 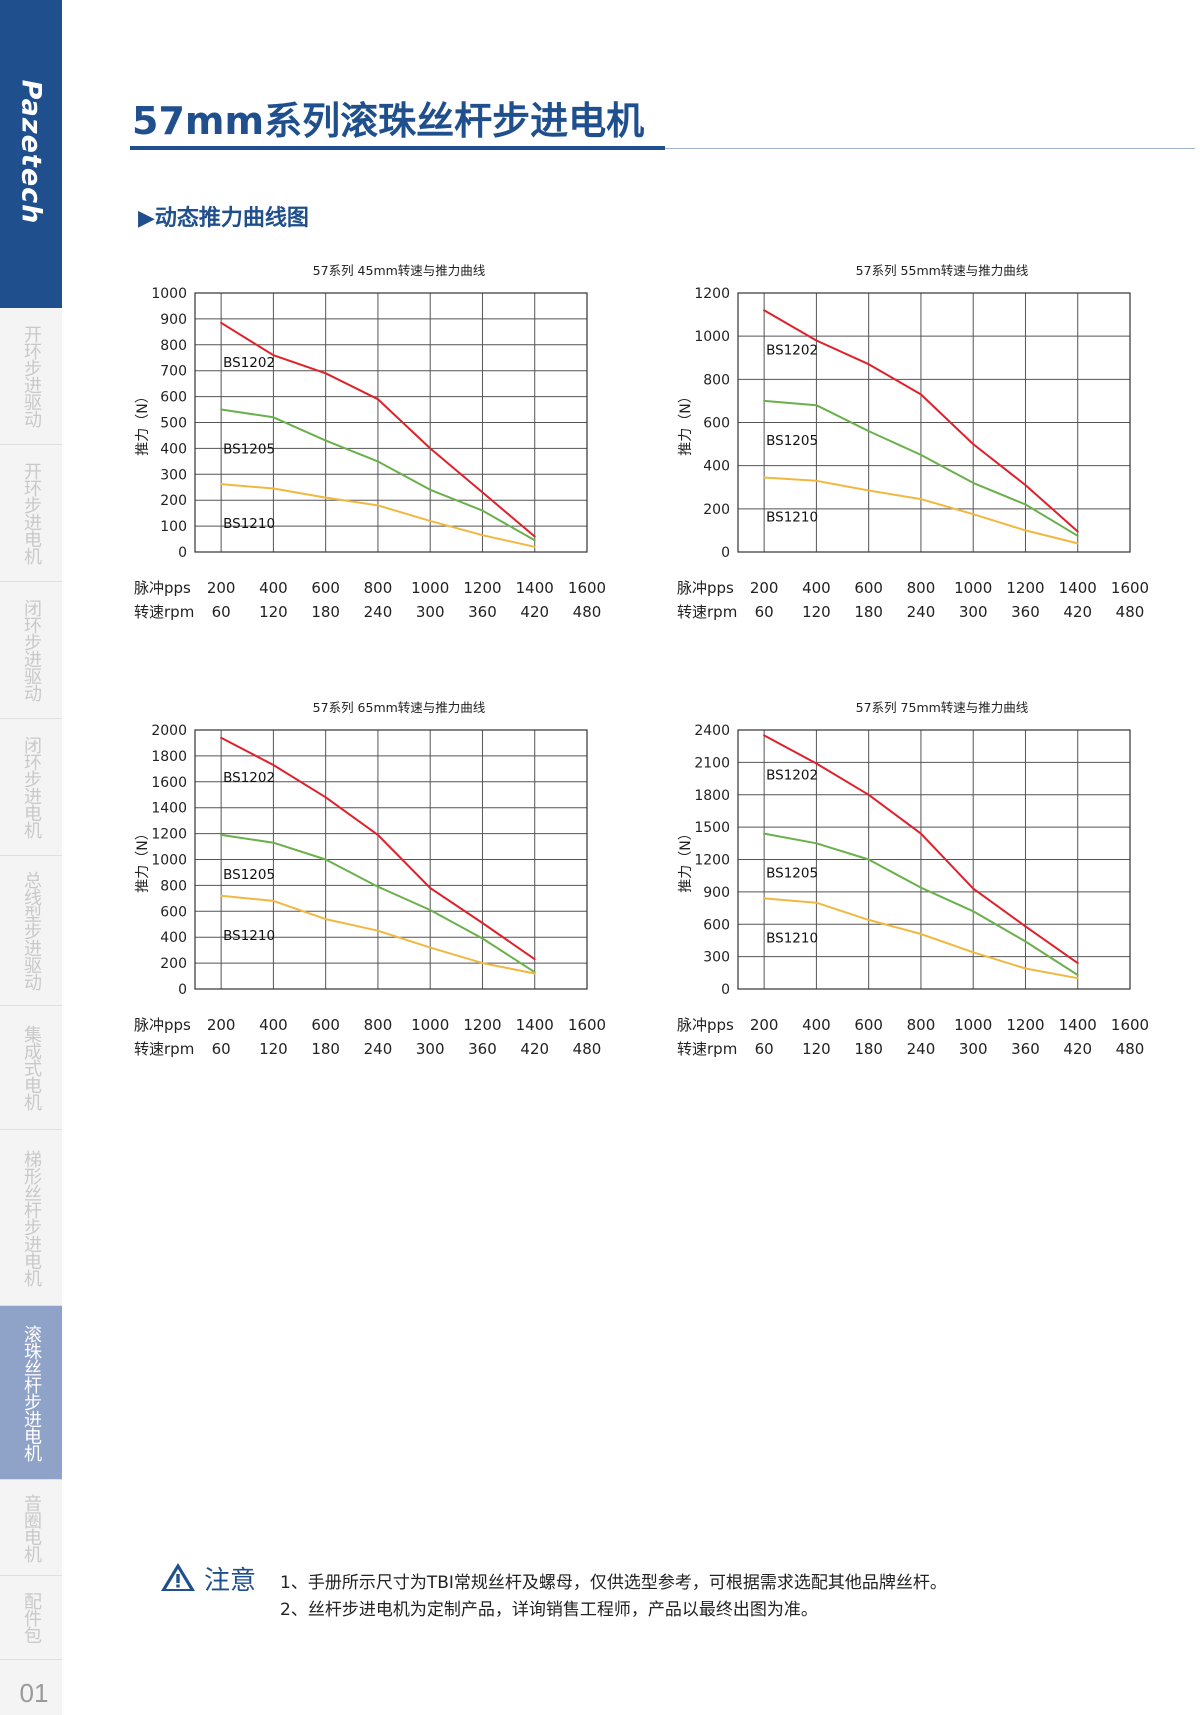 I want to click on y-tick-label: 1200, so click(x=712, y=861).